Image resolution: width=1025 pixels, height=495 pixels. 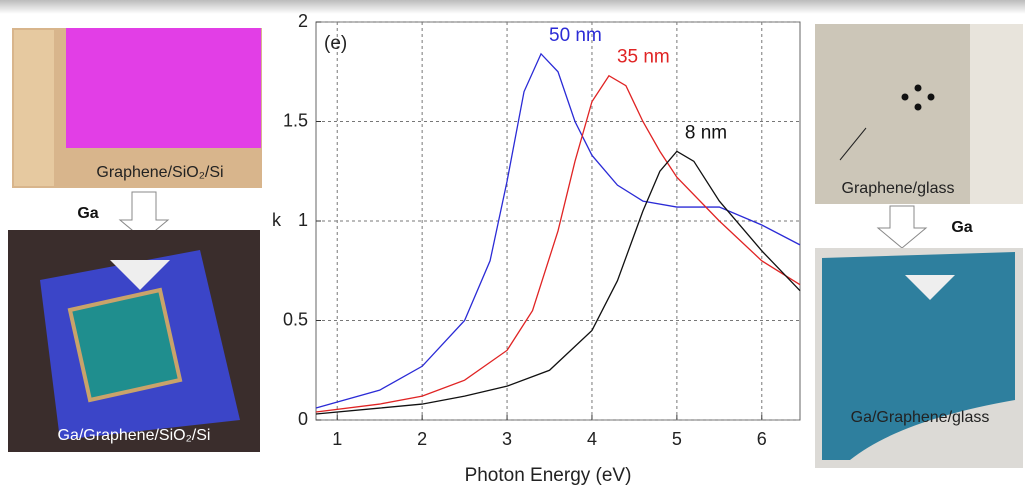 I want to click on y-tick-label: 0.5, so click(x=295, y=319).